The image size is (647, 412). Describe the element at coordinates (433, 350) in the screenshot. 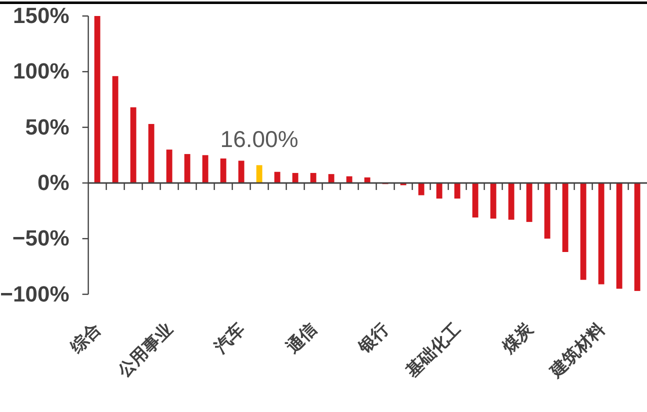

I see `x-tick-label: 基础化工` at that location.